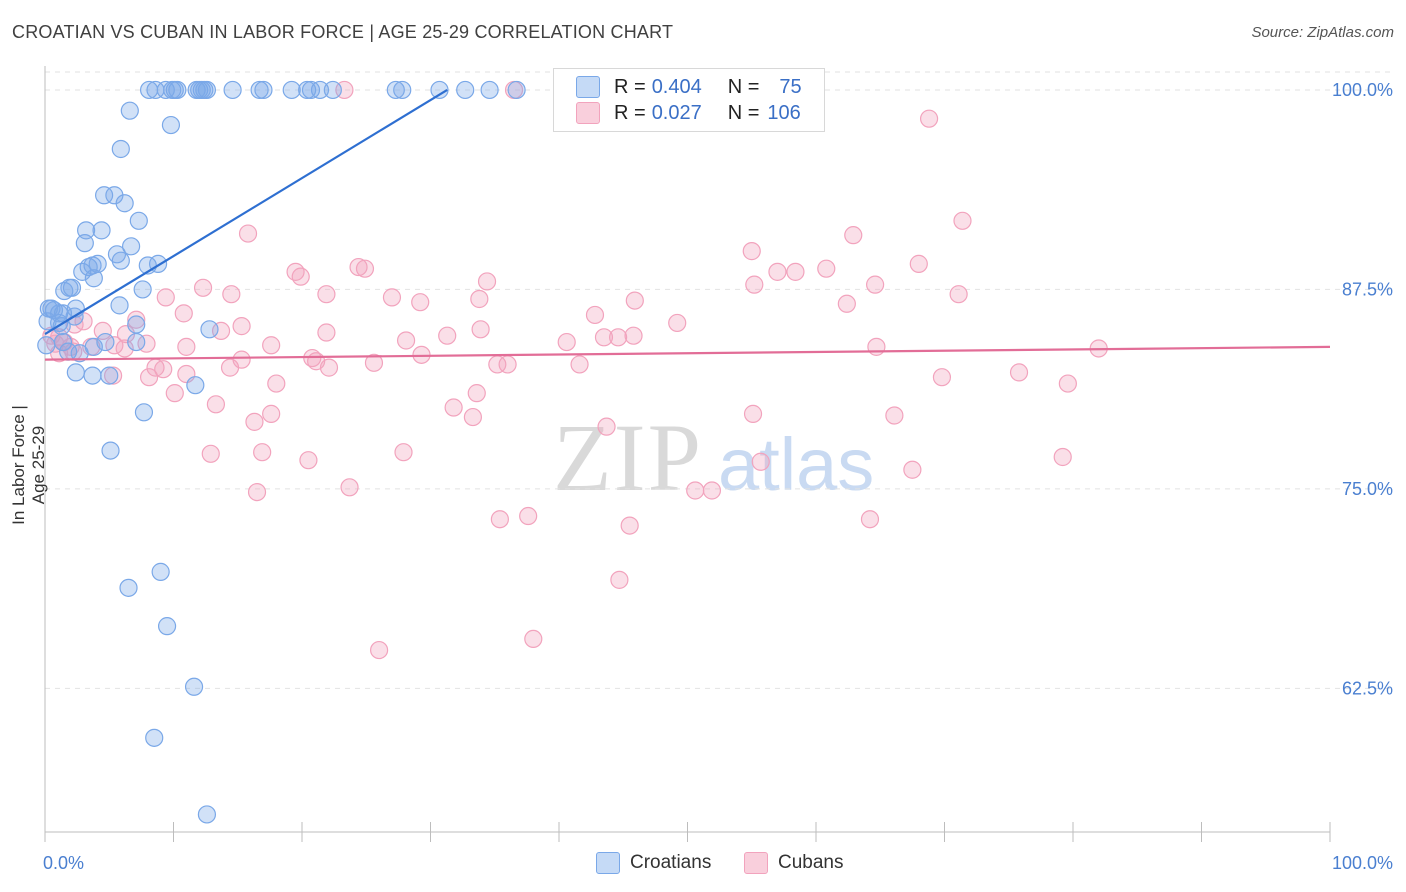 The width and height of the screenshot is (1406, 892). Describe the element at coordinates (790, 86) in the screenshot. I see `n-value: 75` at that location.